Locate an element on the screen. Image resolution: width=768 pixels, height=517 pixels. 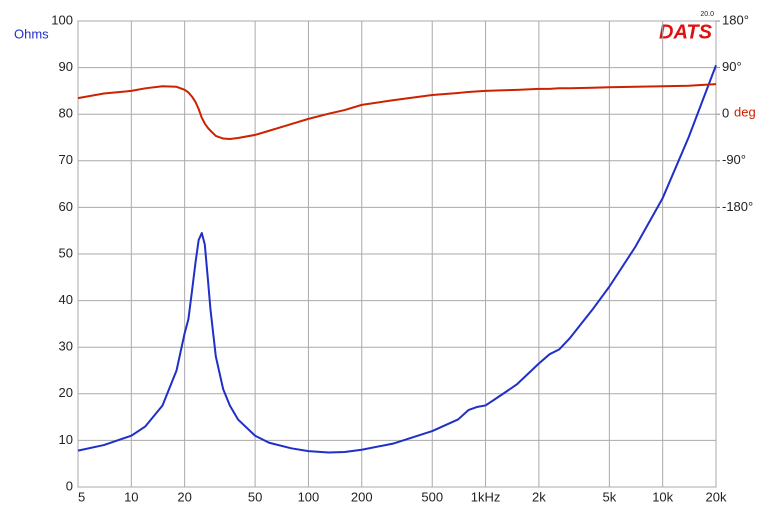
x-tick-label: 10 is located at coordinates (131, 496).